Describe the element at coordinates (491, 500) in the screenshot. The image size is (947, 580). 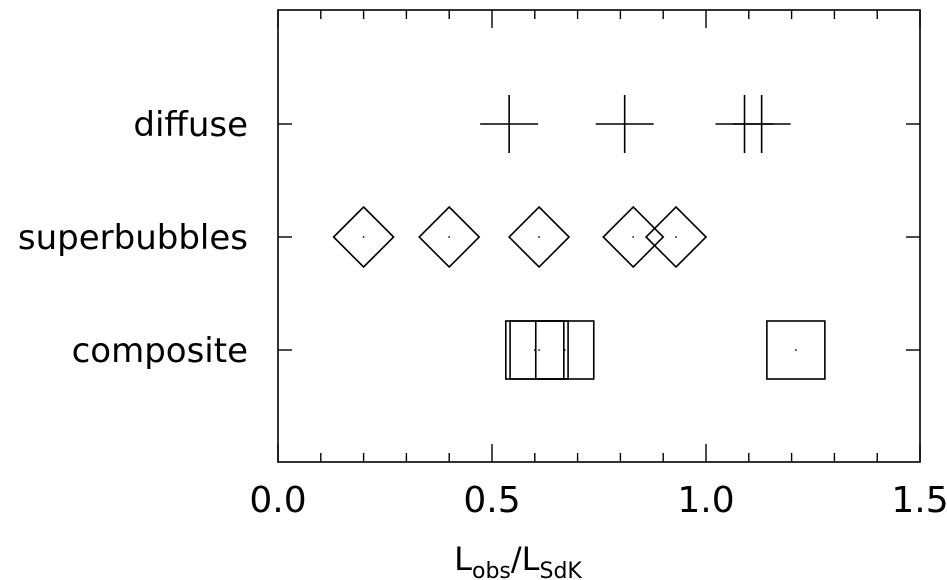
I see `x-tick-label: 0.5` at that location.